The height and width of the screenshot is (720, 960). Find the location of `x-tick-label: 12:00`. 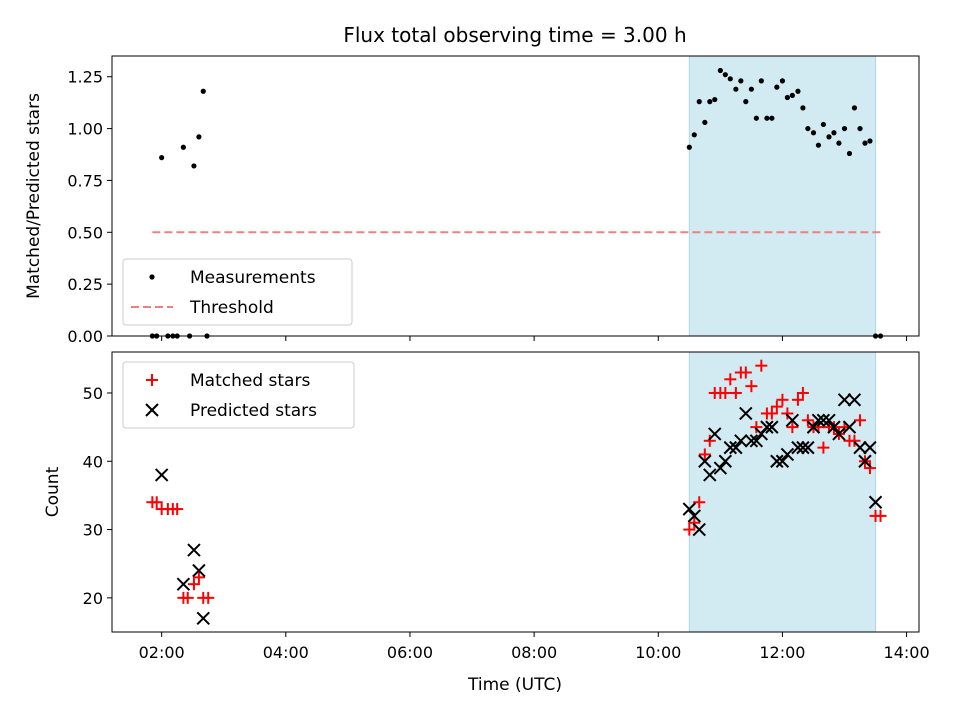

x-tick-label: 12:00 is located at coordinates (782, 652).